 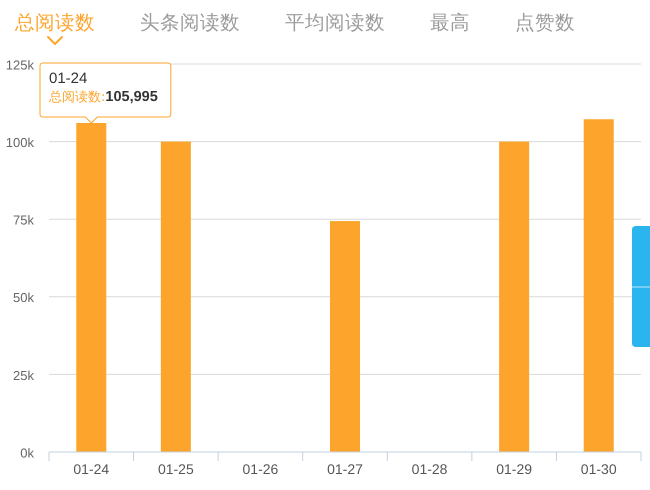 What do you see at coordinates (20, 142) in the screenshot?
I see `y-tick-label: 100k` at bounding box center [20, 142].